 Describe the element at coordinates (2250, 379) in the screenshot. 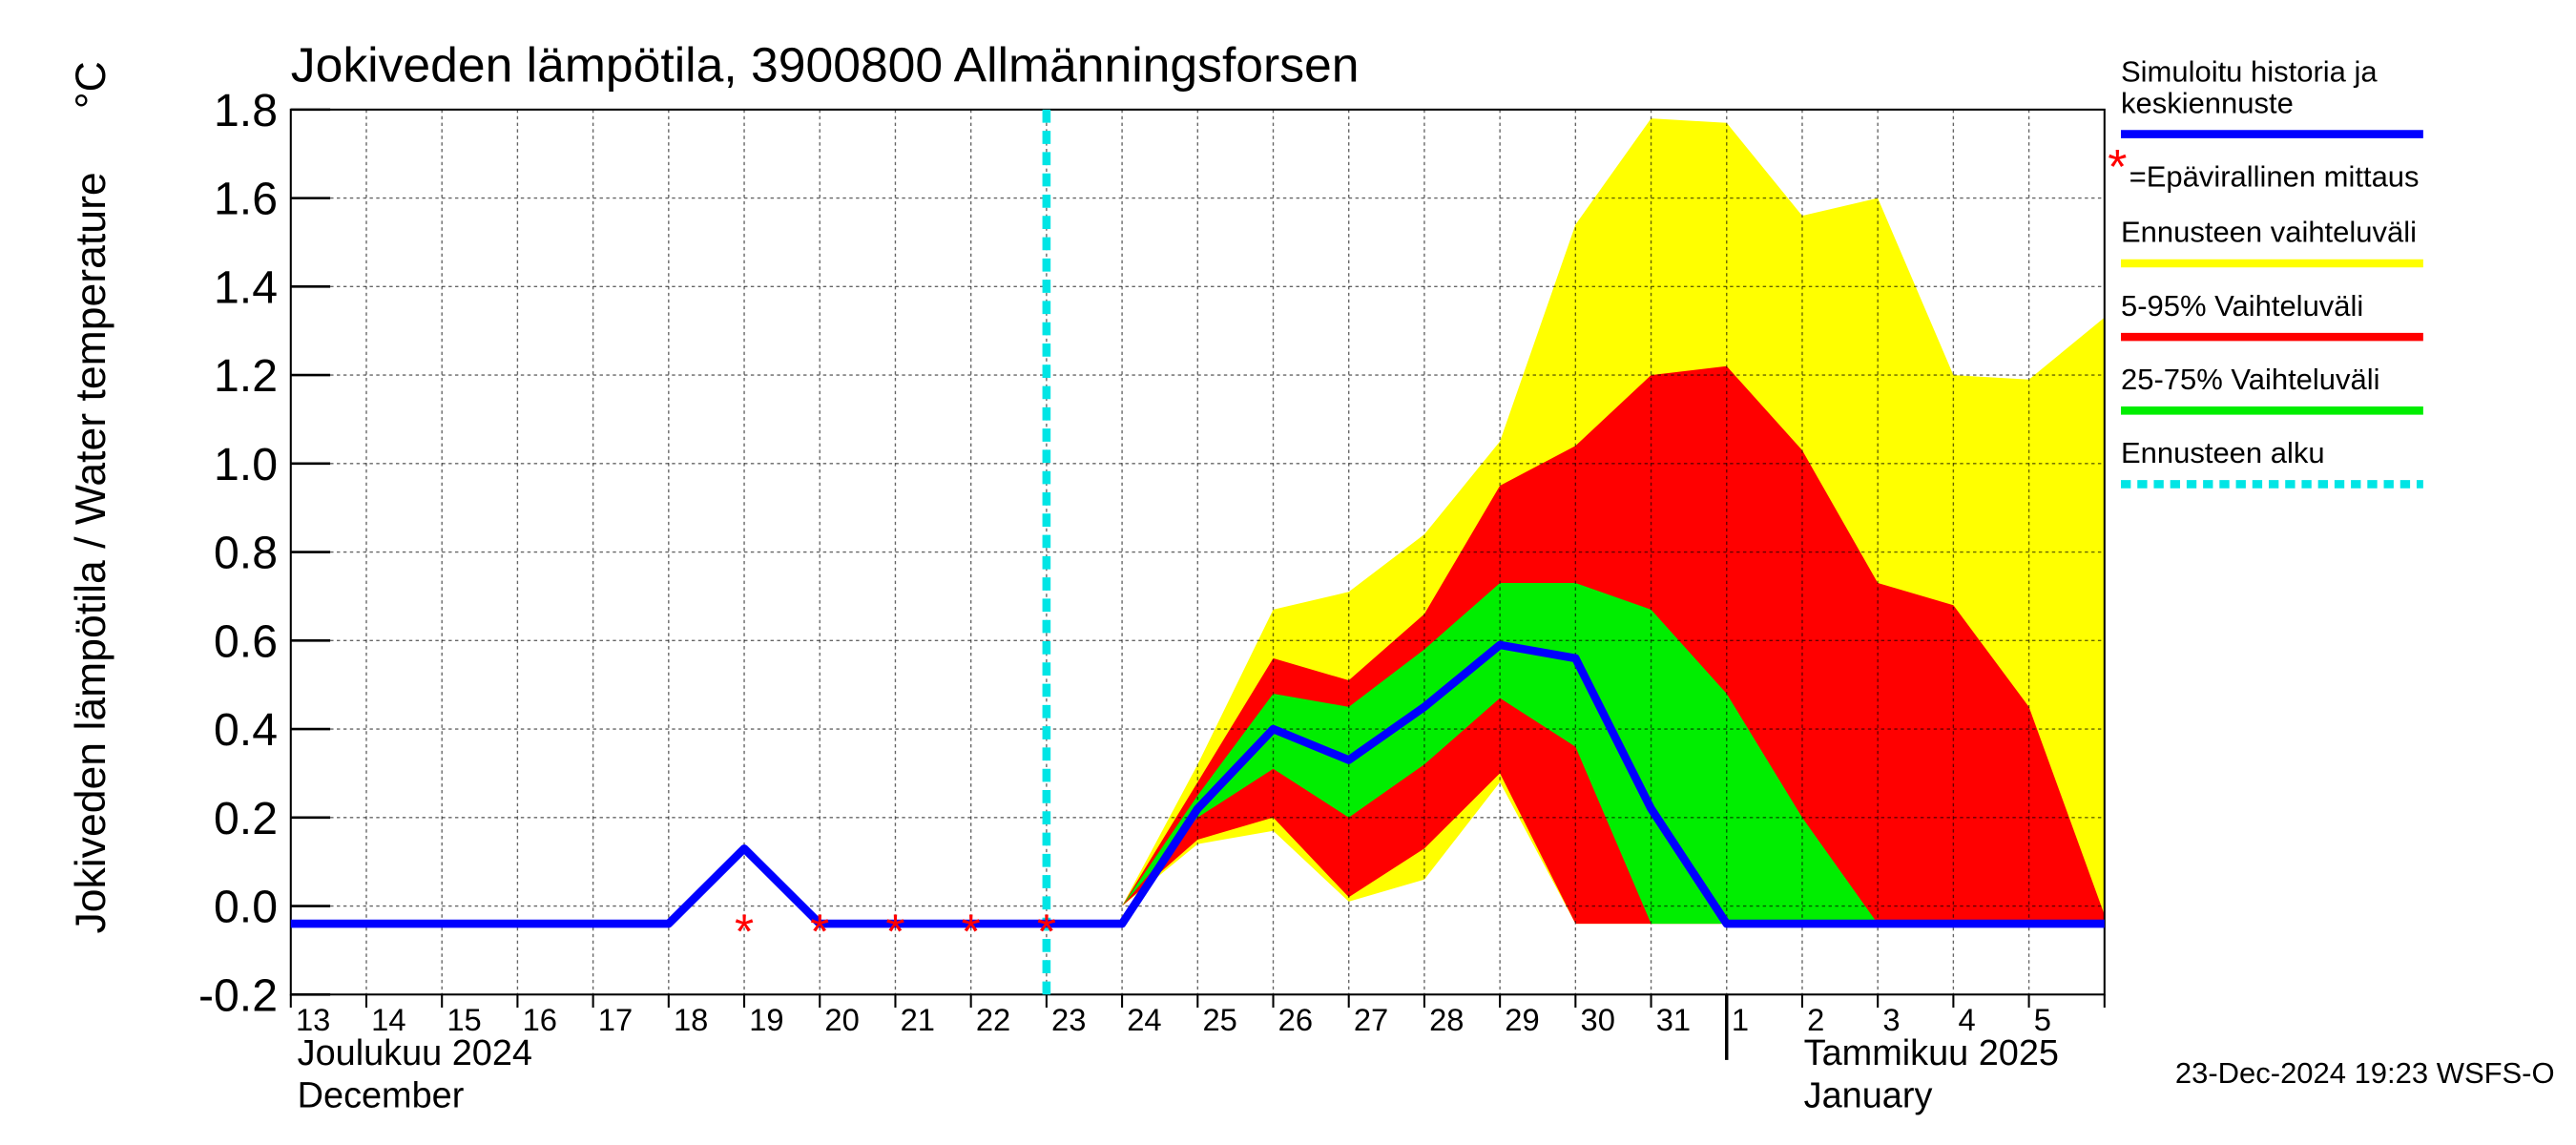

I see `legend-label: 25-75% Vaihteluväli` at that location.